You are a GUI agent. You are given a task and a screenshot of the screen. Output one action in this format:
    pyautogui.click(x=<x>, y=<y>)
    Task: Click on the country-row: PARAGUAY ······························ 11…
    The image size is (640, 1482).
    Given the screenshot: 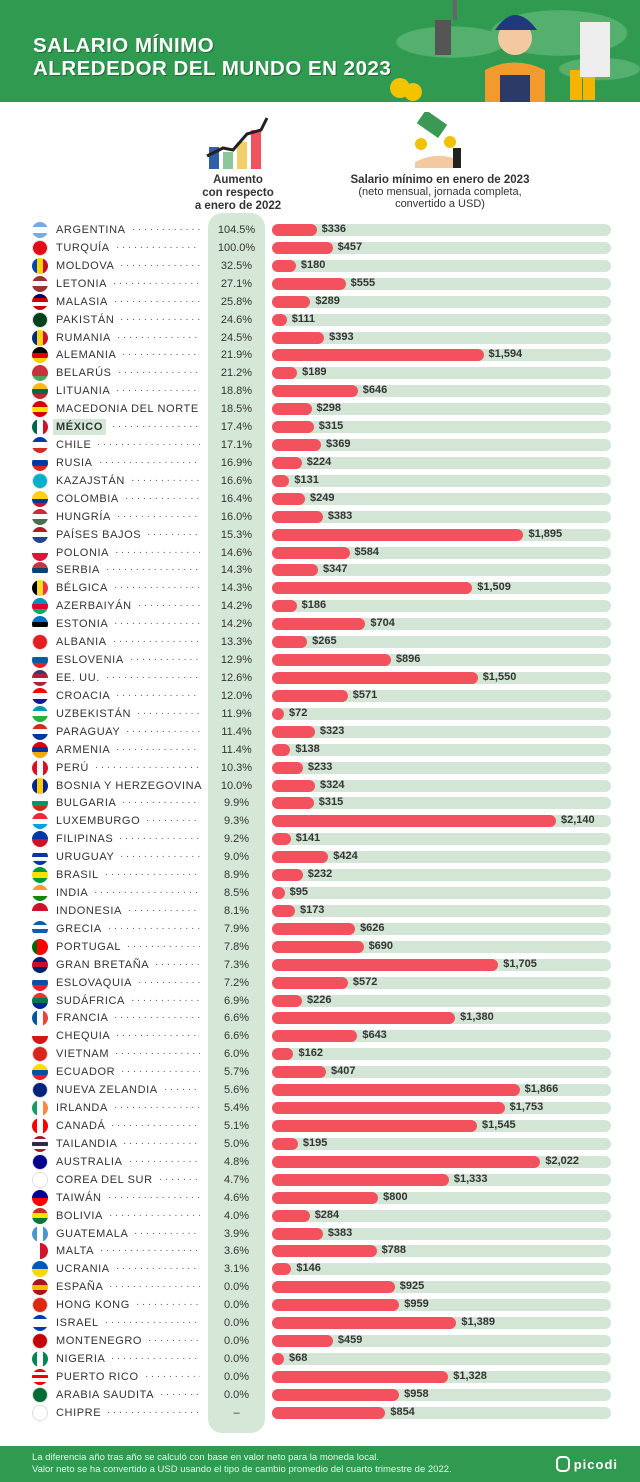 What is the action you would take?
    pyautogui.click(x=320, y=732)
    